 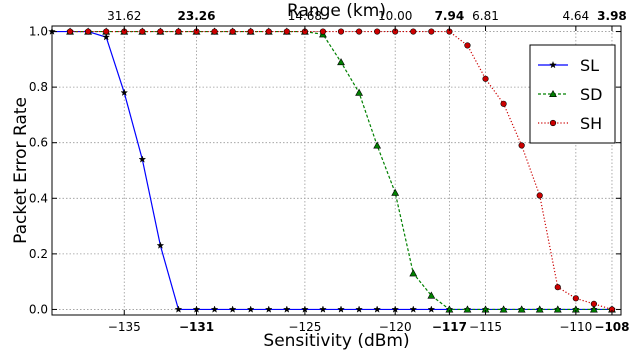 I want to click on top-tick-label: 4.64, so click(x=575, y=16).